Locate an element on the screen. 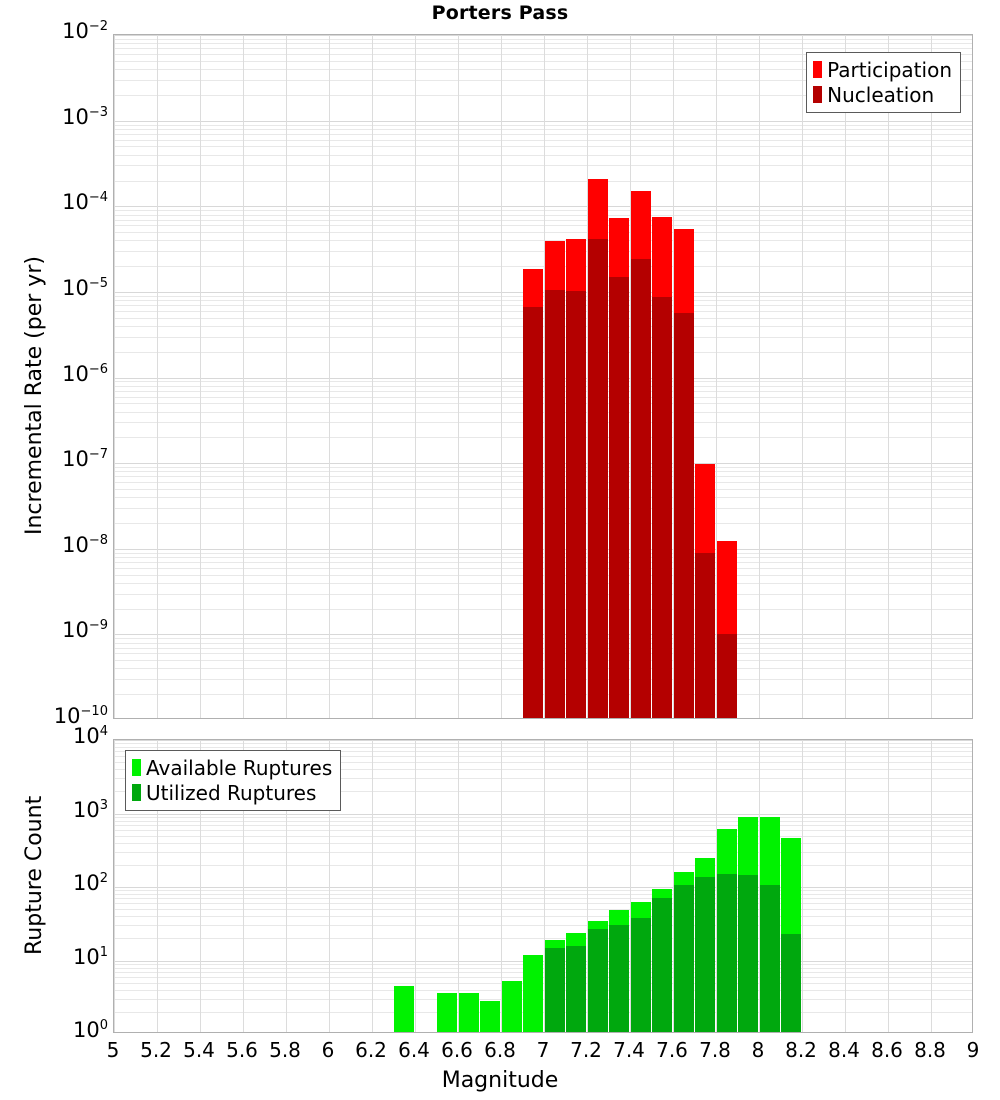 This screenshot has width=1000, height=1100. legend-label: Utilized Ruptures is located at coordinates (231, 792).